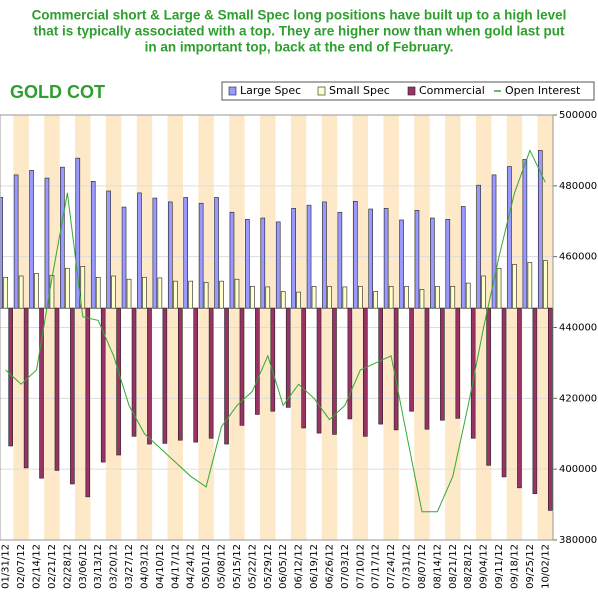  What do you see at coordinates (67, 566) in the screenshot?
I see `x-tick-label: 02/28/12` at bounding box center [67, 566].